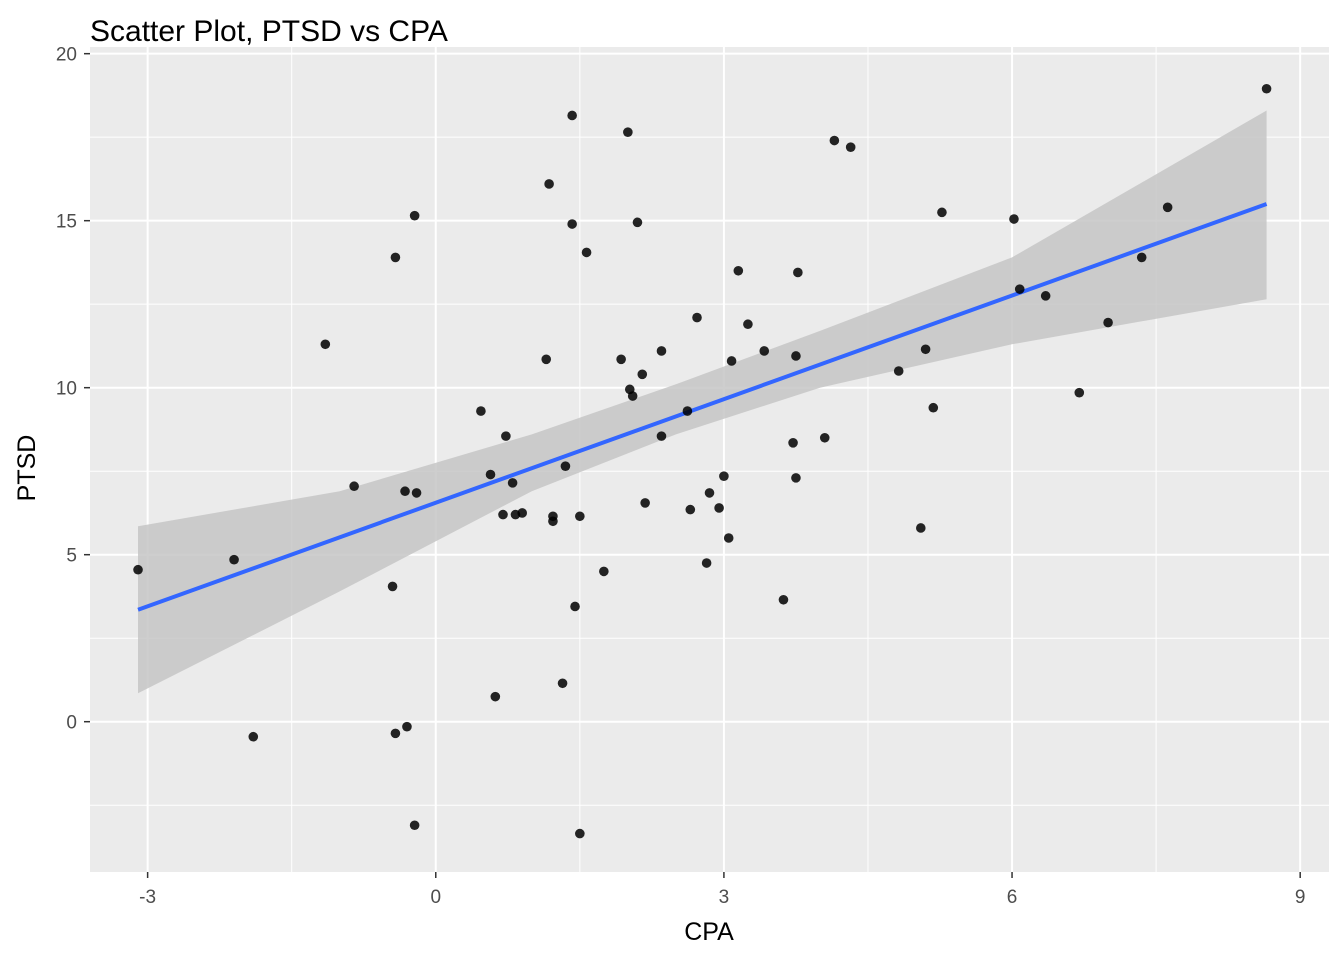 This screenshot has width=1344, height=960. What do you see at coordinates (147, 897) in the screenshot?
I see `x-tick-label: -3` at bounding box center [147, 897].